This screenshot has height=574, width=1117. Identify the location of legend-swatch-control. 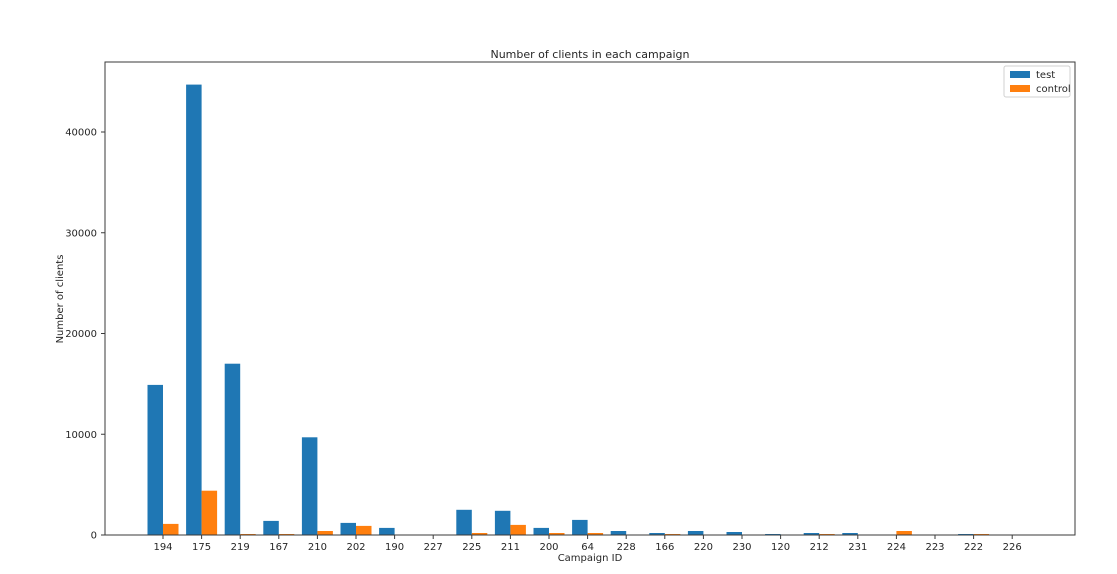
(1020, 88).